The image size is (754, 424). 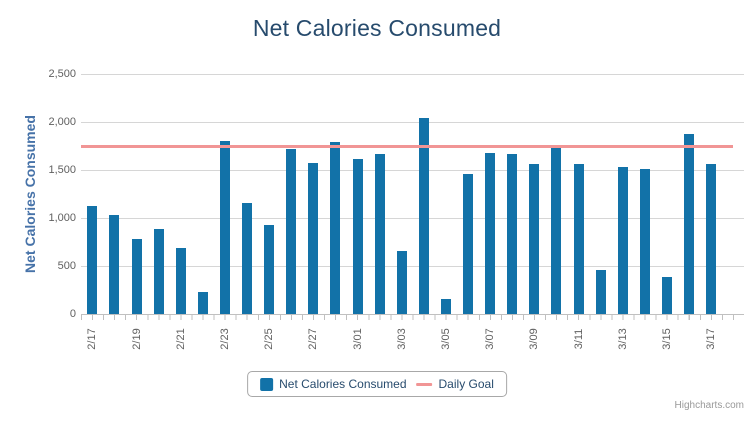 What do you see at coordinates (490, 339) in the screenshot?
I see `x-tick-label: 3/07` at bounding box center [490, 339].